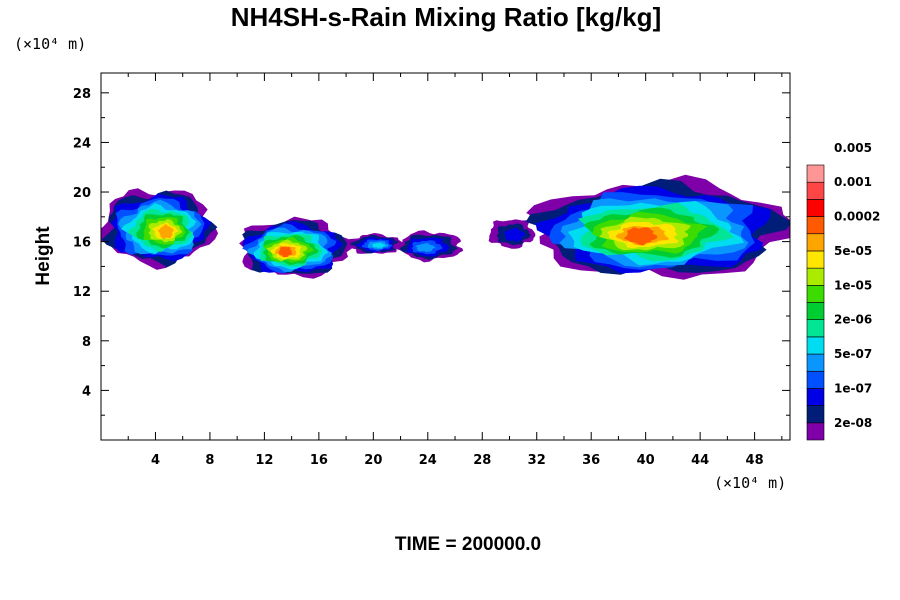  Describe the element at coordinates (755, 460) in the screenshot. I see `x-tick-label: 48` at that location.